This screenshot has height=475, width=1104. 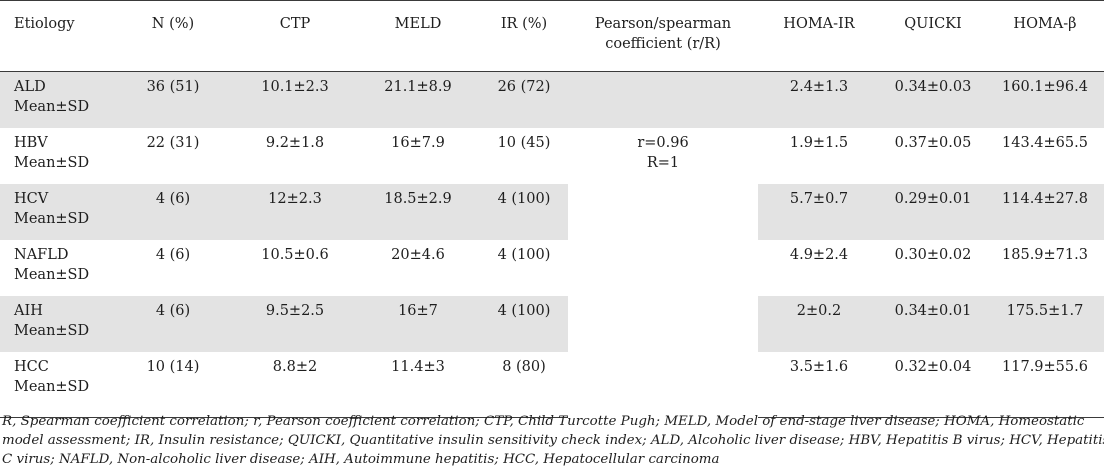 What do you see at coordinates (933, 99) in the screenshot?
I see `quicki-cell: 0.34±0.03` at bounding box center [933, 99].